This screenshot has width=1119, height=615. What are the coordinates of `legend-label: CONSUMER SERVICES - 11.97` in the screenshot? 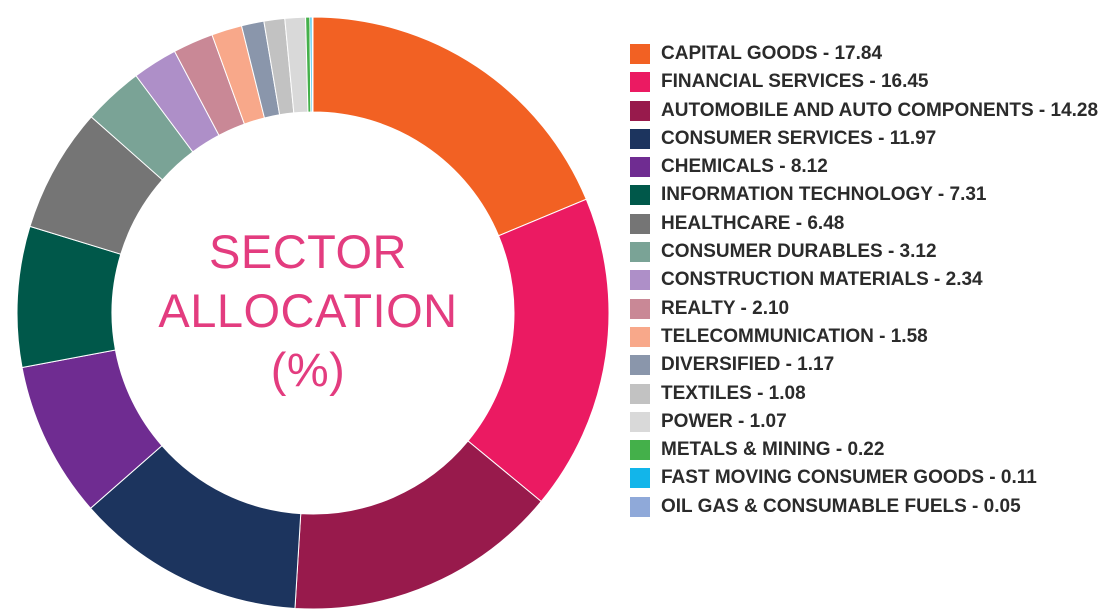 It's located at (799, 138).